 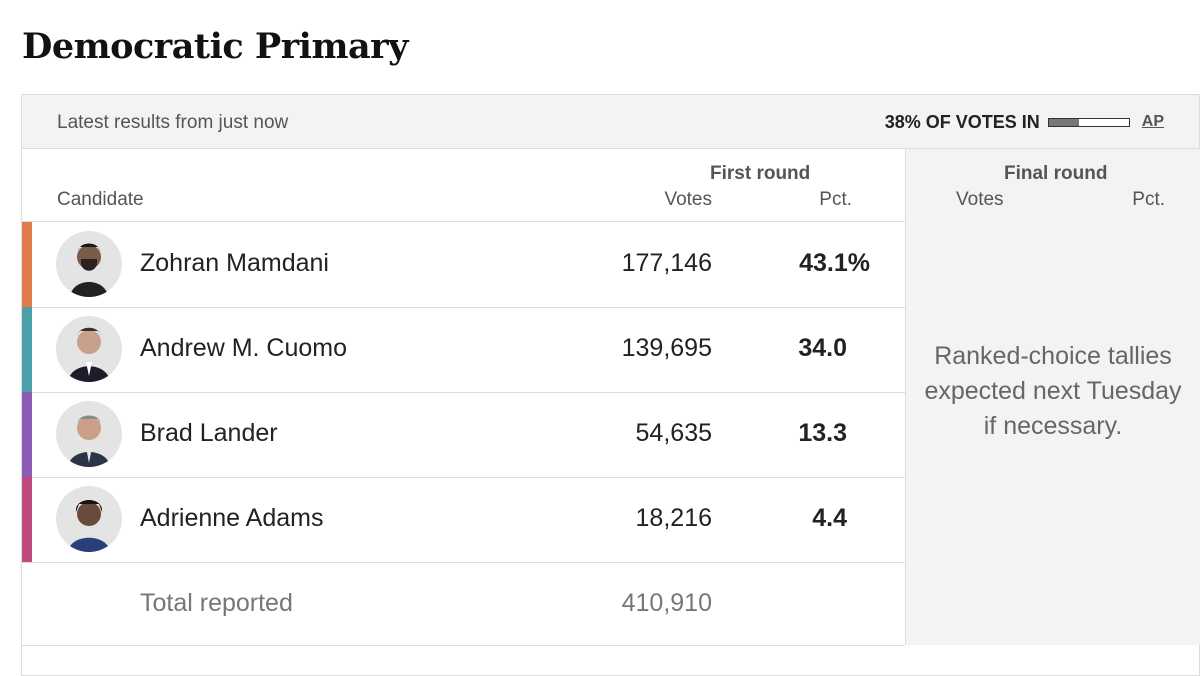 I want to click on header-final-pct: Pct., so click(x=1148, y=199).